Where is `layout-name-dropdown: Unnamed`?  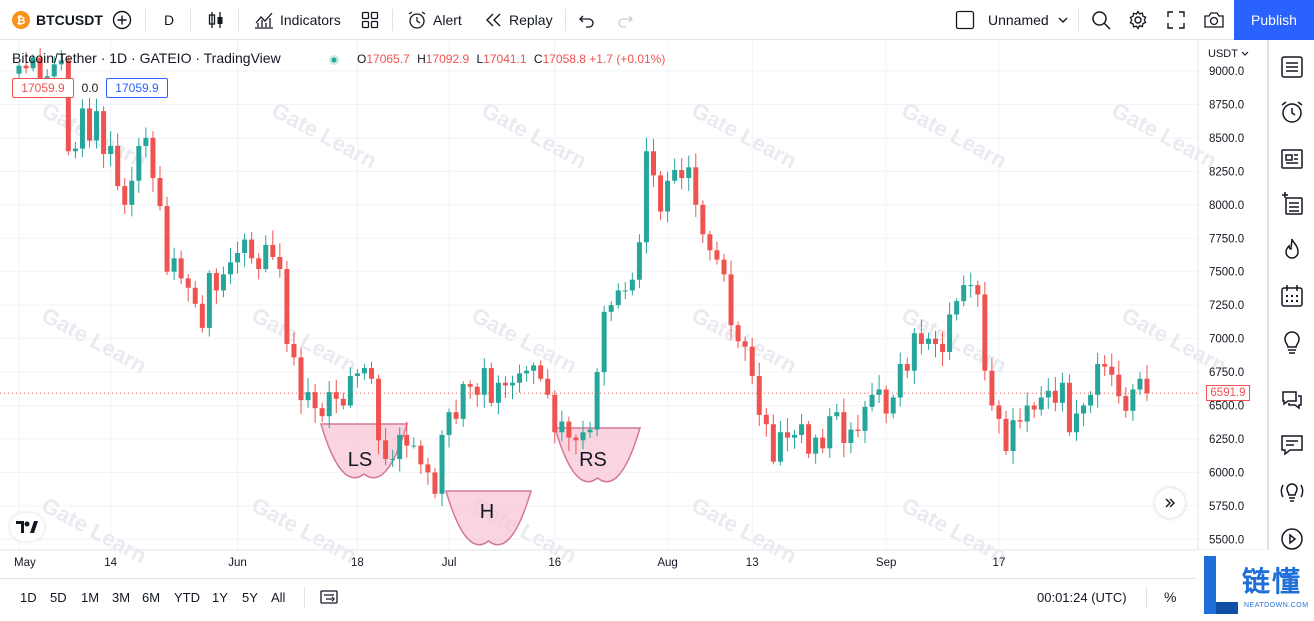 layout-name-dropdown: Unnamed is located at coordinates (1028, 20).